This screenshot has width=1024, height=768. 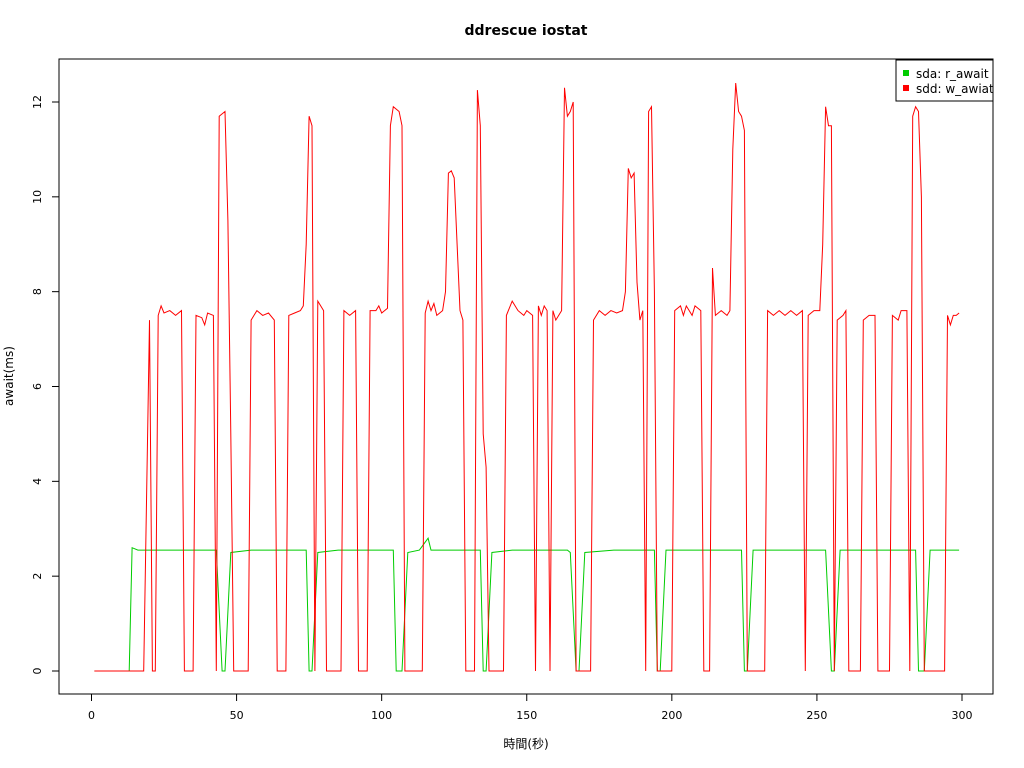 I want to click on x-tick-label: 300, so click(x=962, y=715).